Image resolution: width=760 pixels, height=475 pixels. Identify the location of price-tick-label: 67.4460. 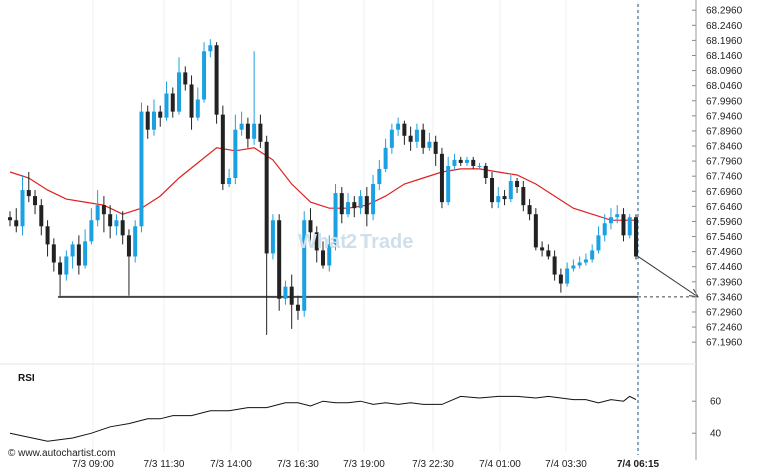
(724, 267).